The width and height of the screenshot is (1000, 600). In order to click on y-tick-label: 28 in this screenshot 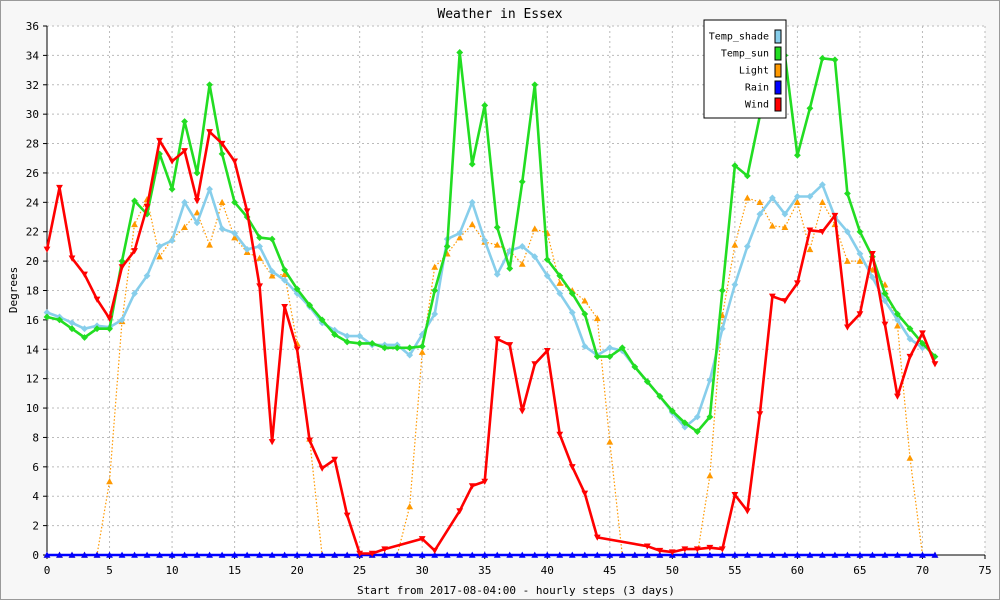, I will do `click(32, 144)`.